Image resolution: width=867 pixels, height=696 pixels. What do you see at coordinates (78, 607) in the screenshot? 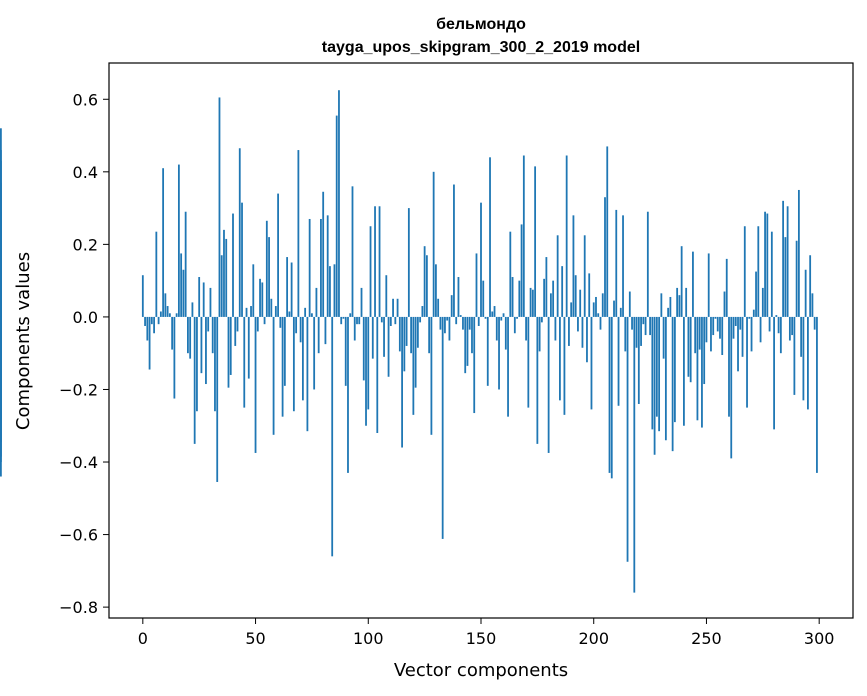
I see `y-tick-label: −0.8` at bounding box center [78, 607].